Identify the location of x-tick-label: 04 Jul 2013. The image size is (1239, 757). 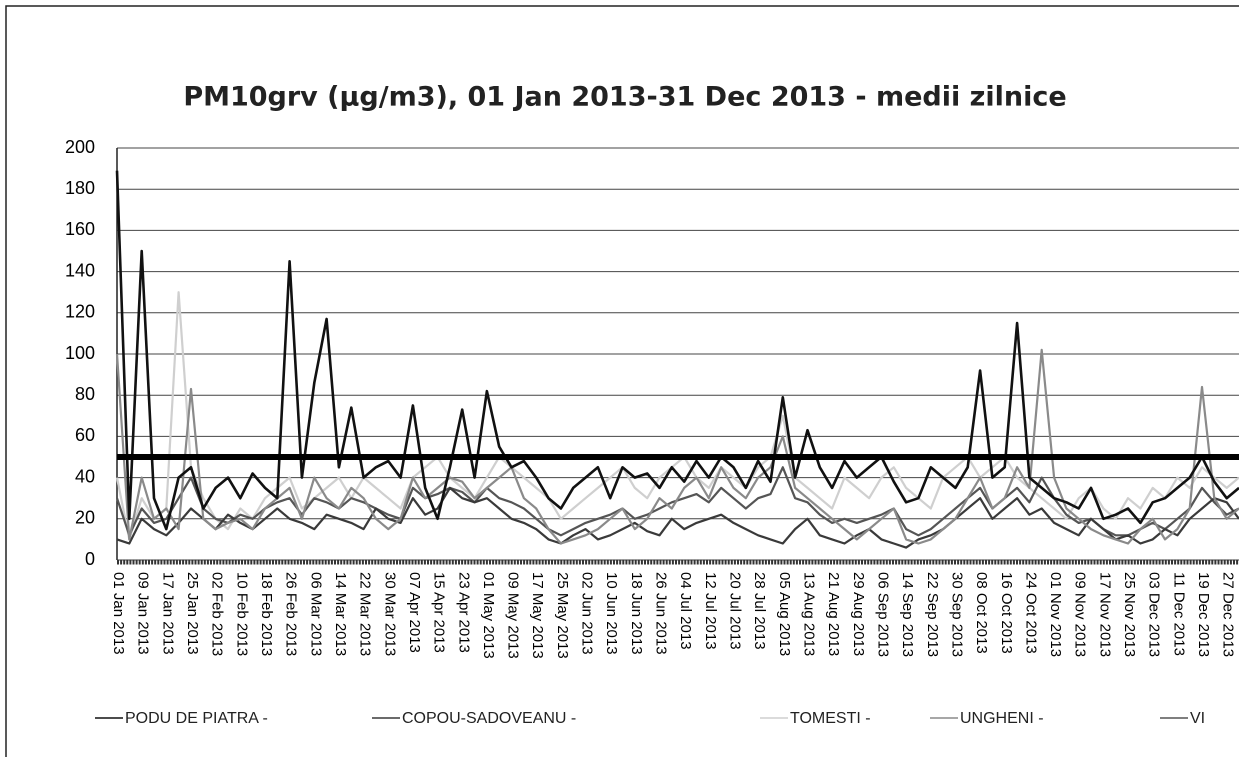
(685, 611).